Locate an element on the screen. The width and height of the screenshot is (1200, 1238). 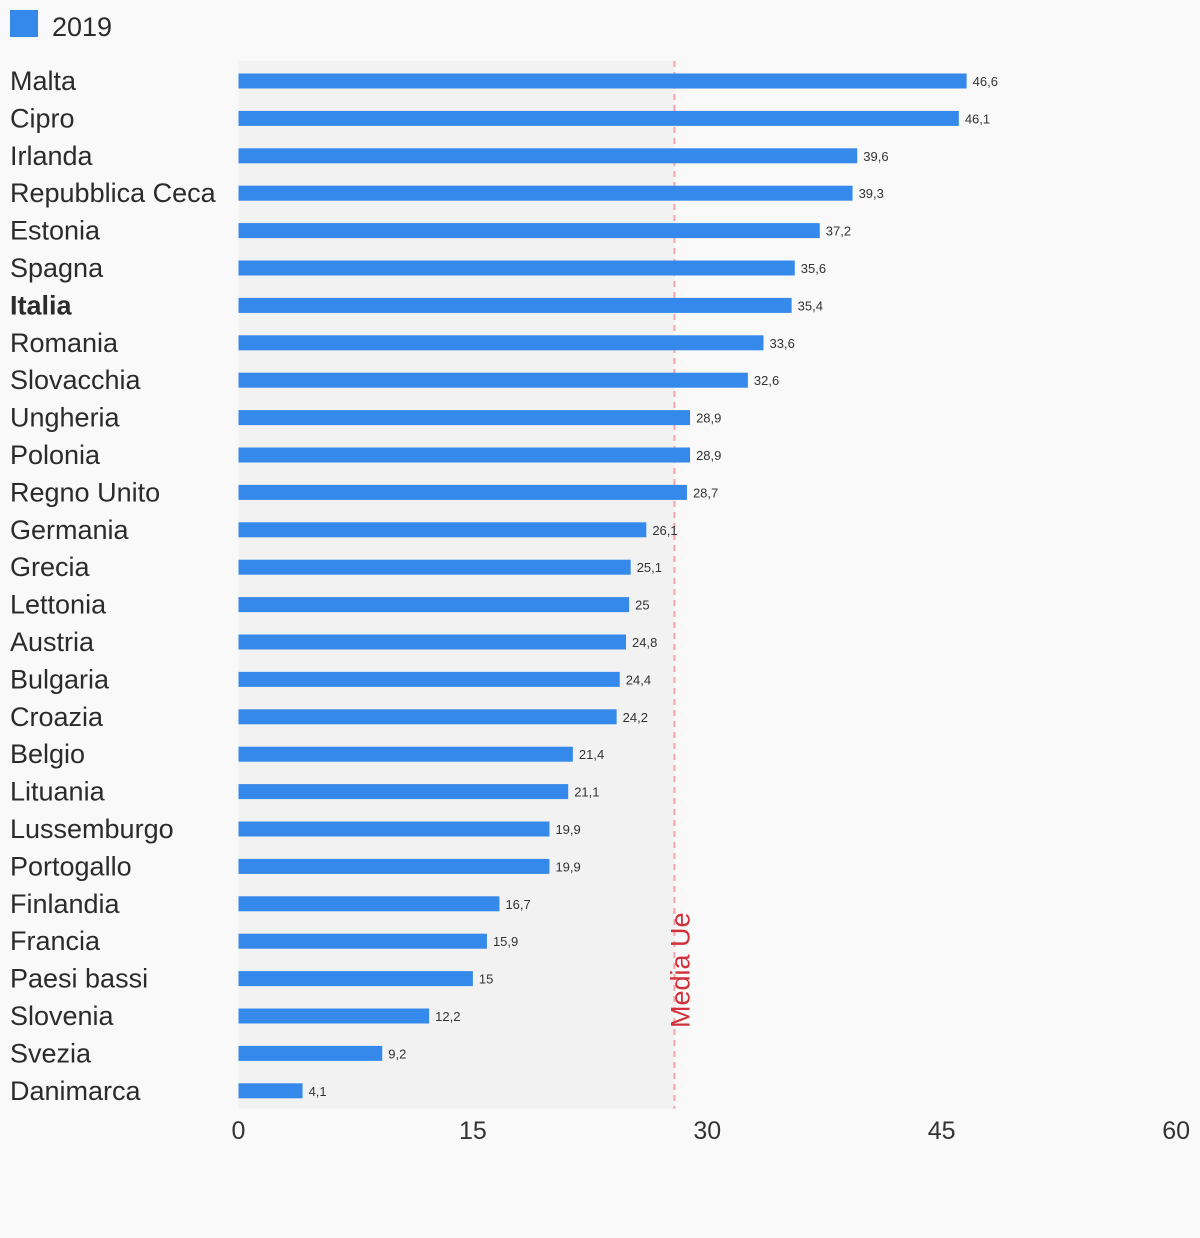
category-label: Lussemburgo is located at coordinates (92, 829).